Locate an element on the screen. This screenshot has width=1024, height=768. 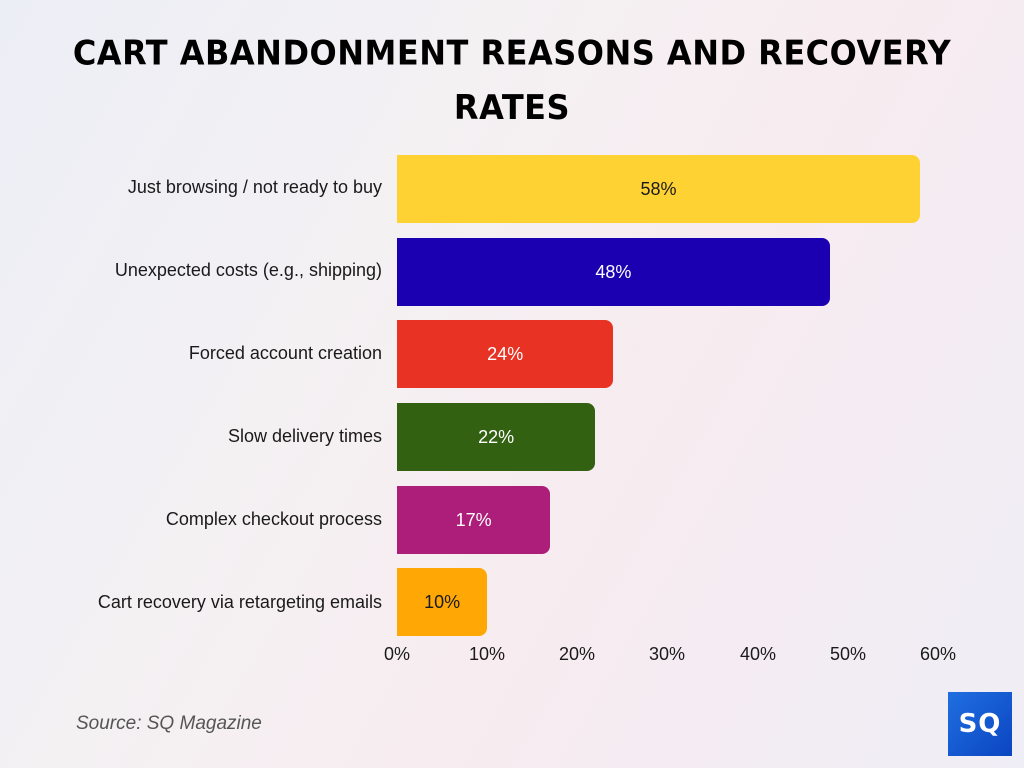
bar-value-label: 58% is located at coordinates (658, 188).